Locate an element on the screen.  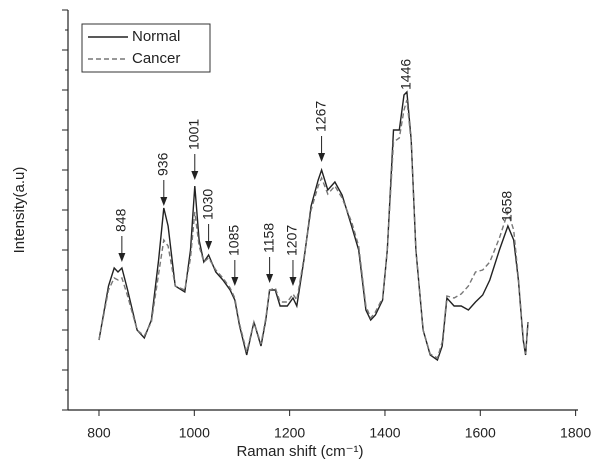
legend-label: Normal is located at coordinates (156, 36).